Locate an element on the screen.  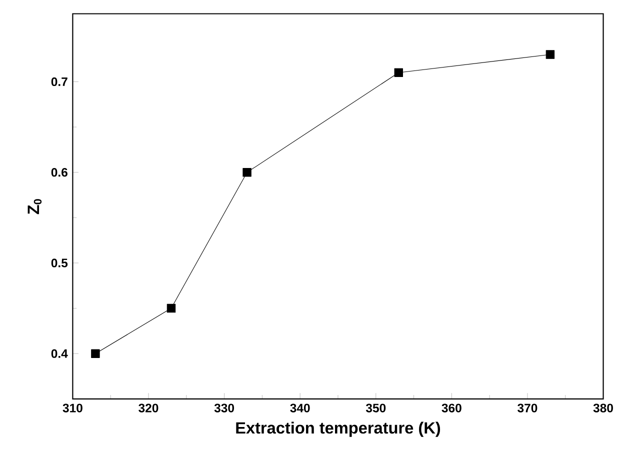
y-axis-title: Z$_{0}$ is located at coordinates (35, 206).